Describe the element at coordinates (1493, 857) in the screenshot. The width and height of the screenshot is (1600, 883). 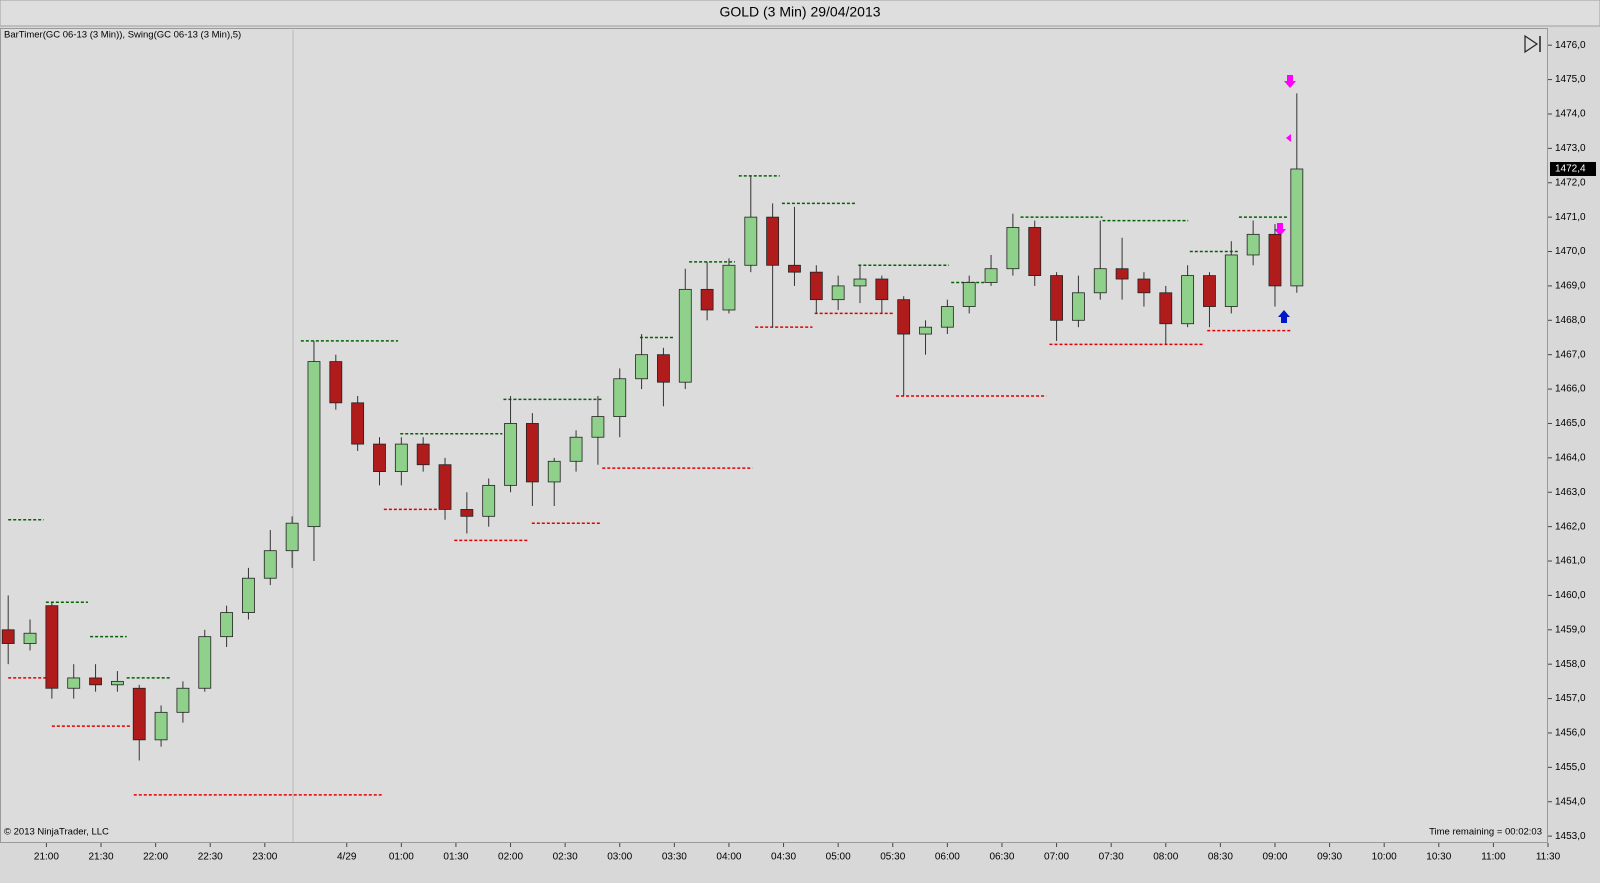
I see `x-tick-label: 11:00` at that location.